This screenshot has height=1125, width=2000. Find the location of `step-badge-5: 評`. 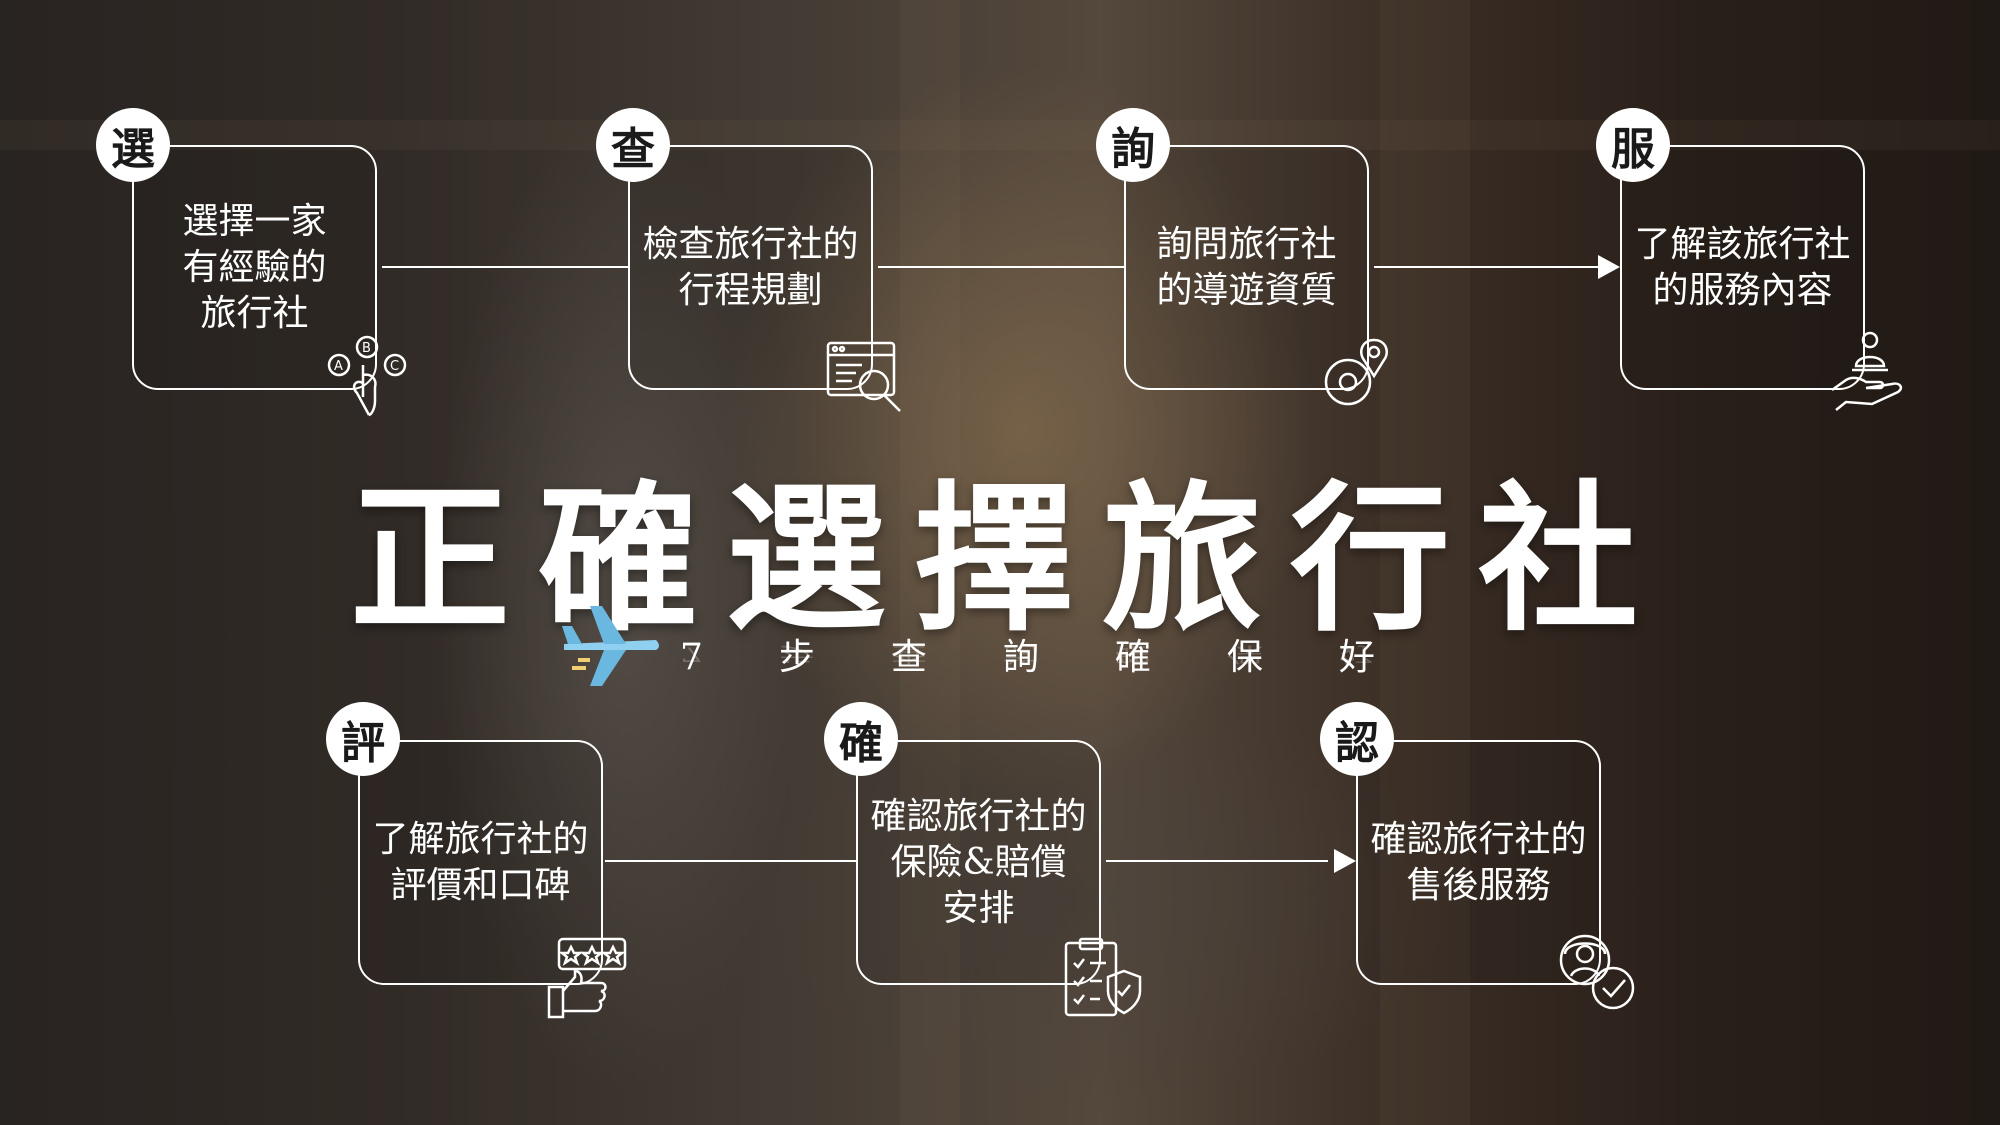

step-badge-5: 評 is located at coordinates (363, 739).